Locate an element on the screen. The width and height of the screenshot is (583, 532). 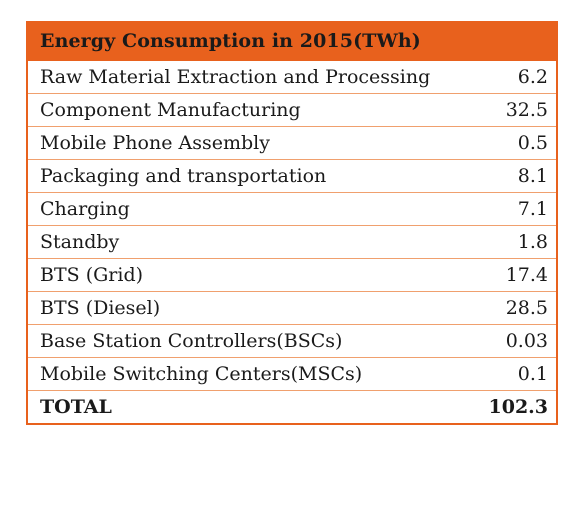
row-label: Base Station Controllers(BSCs) is located at coordinates (251, 341).